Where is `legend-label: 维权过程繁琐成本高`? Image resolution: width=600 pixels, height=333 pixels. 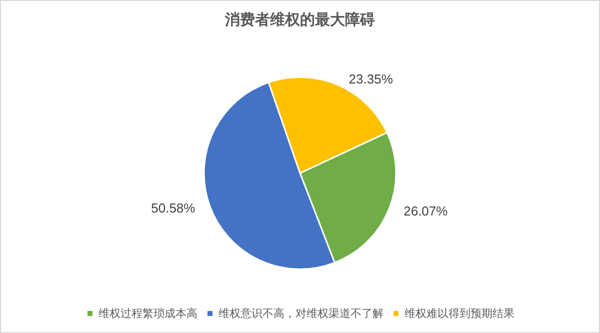 legend-label: 维权过程繁琐成本高 is located at coordinates (148, 313).